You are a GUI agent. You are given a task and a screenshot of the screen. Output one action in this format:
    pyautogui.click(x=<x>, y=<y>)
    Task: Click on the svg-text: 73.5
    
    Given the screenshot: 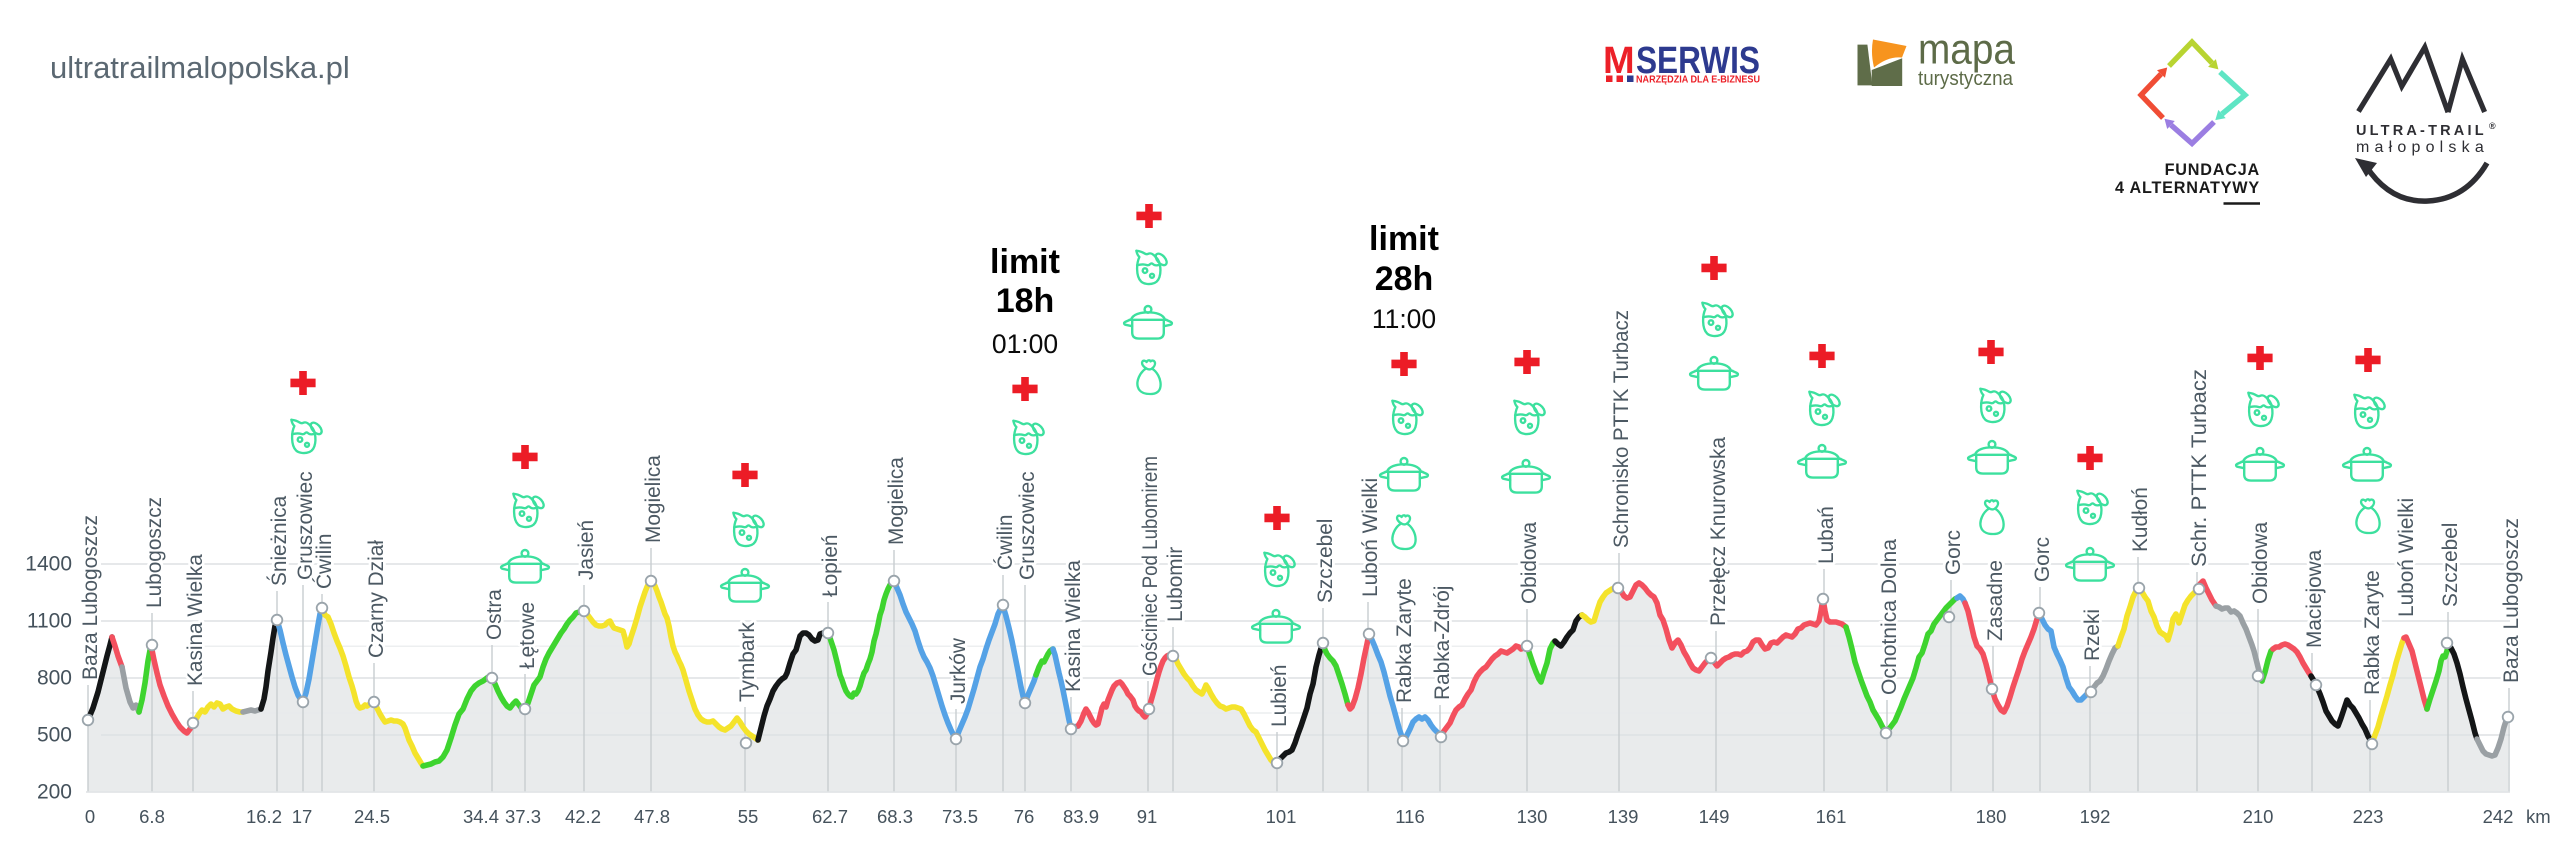 What is the action you would take?
    pyautogui.click(x=960, y=816)
    